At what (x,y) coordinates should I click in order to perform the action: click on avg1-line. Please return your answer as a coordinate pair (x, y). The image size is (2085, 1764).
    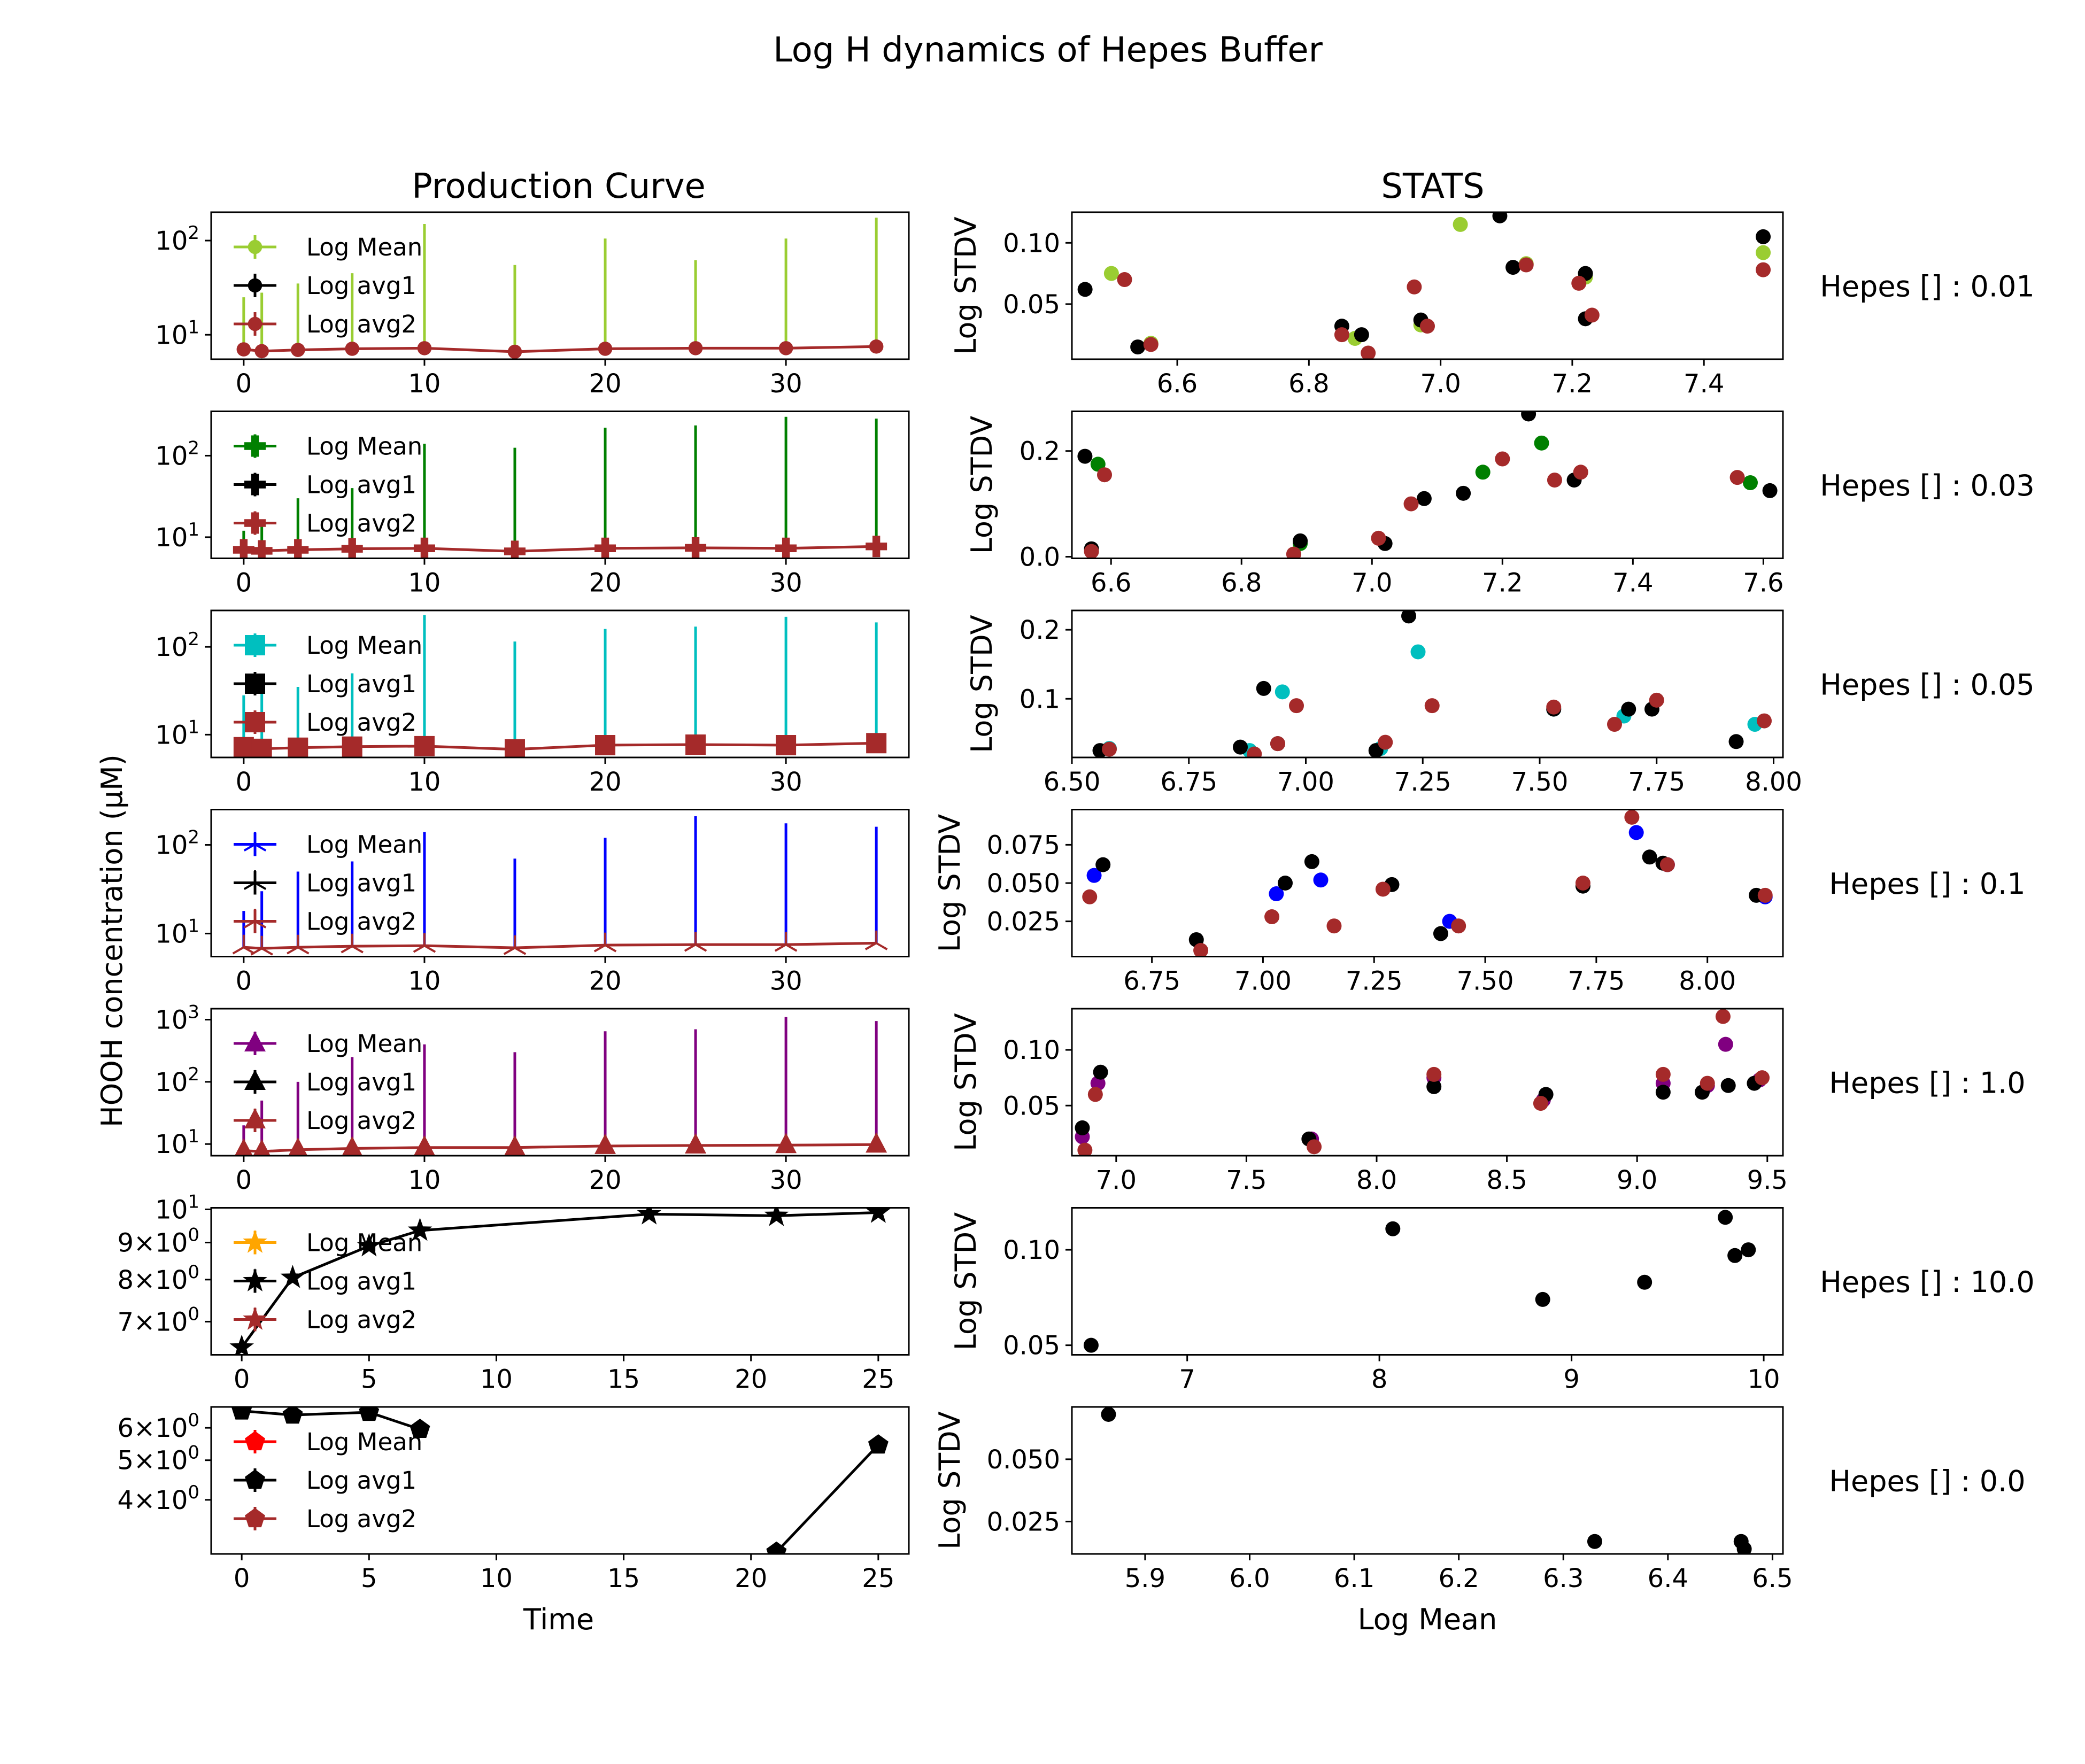
    Looking at the image, I should click on (331, 1420).